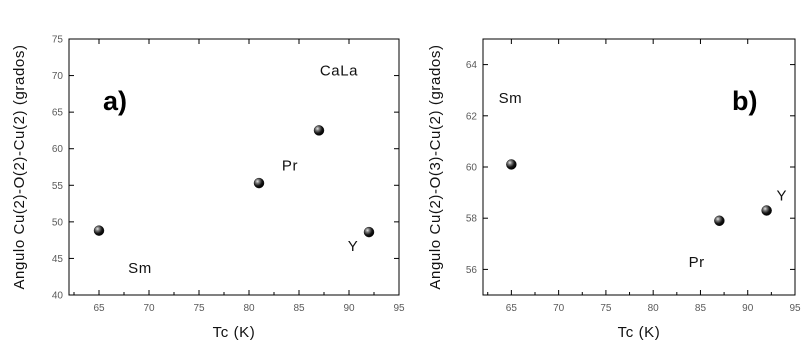  Describe the element at coordinates (472, 65) in the screenshot. I see `y-tick-label: 64` at that location.